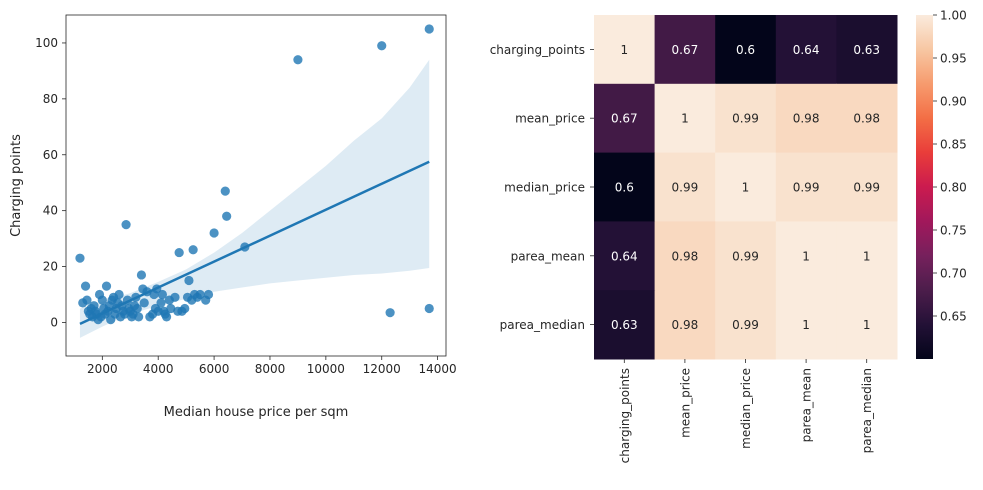 The width and height of the screenshot is (983, 490). I want to click on y-tick-label: 60, so click(50, 155).